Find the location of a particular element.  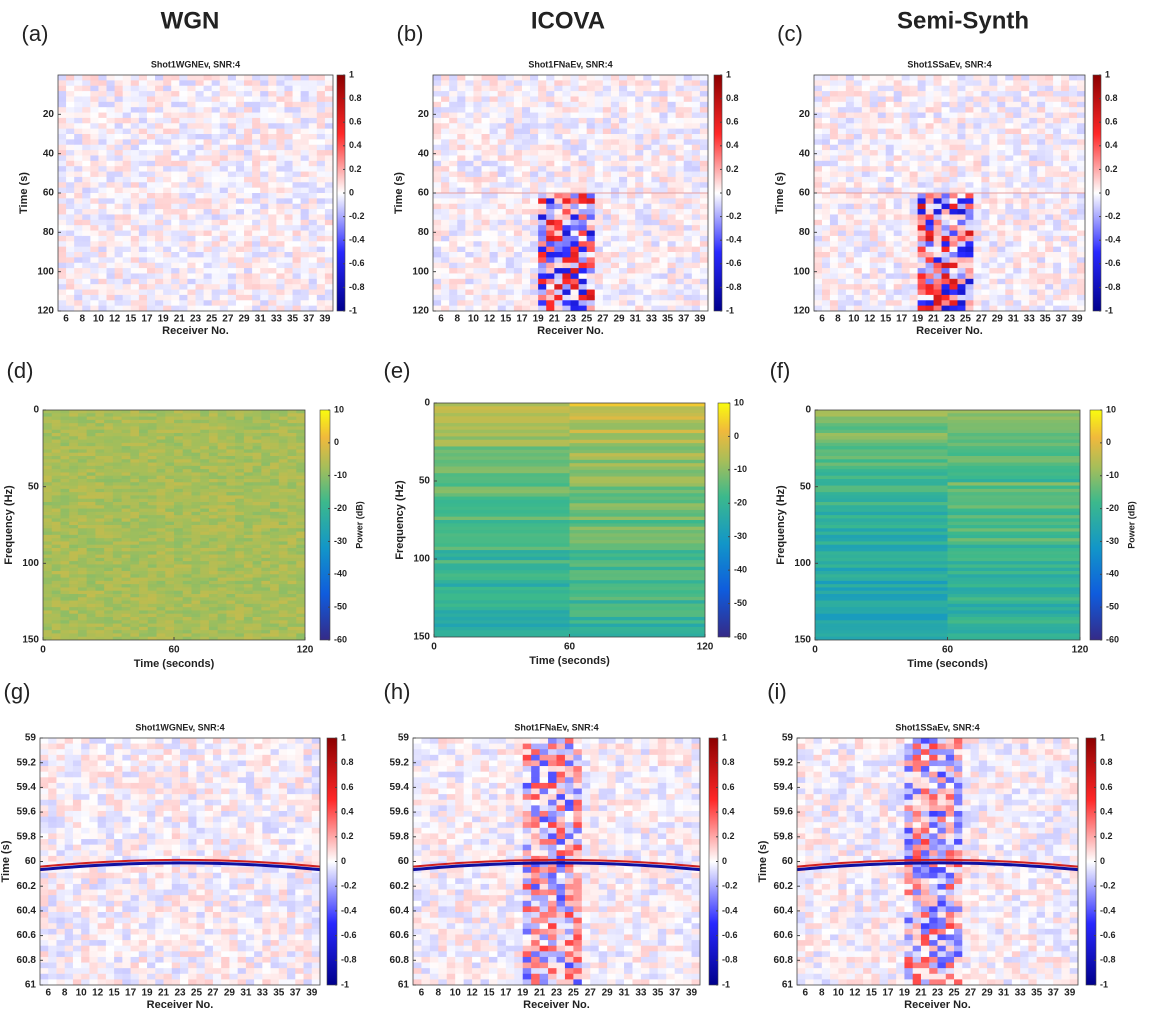

x-tick-label: 33 is located at coordinates (277, 319).